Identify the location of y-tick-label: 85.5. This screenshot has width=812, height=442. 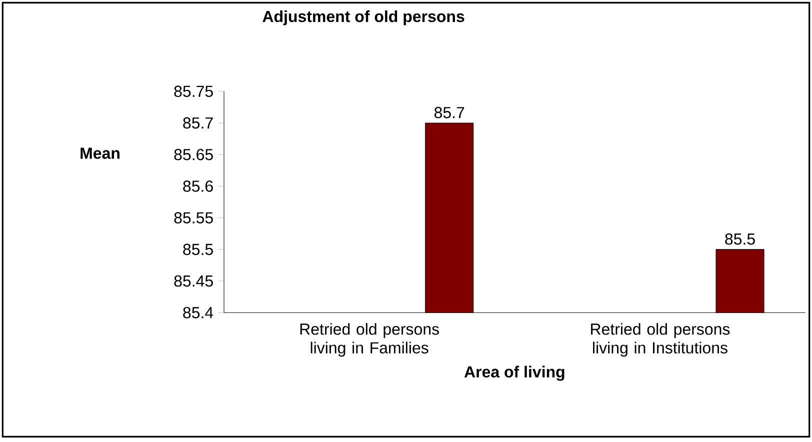
(198, 250).